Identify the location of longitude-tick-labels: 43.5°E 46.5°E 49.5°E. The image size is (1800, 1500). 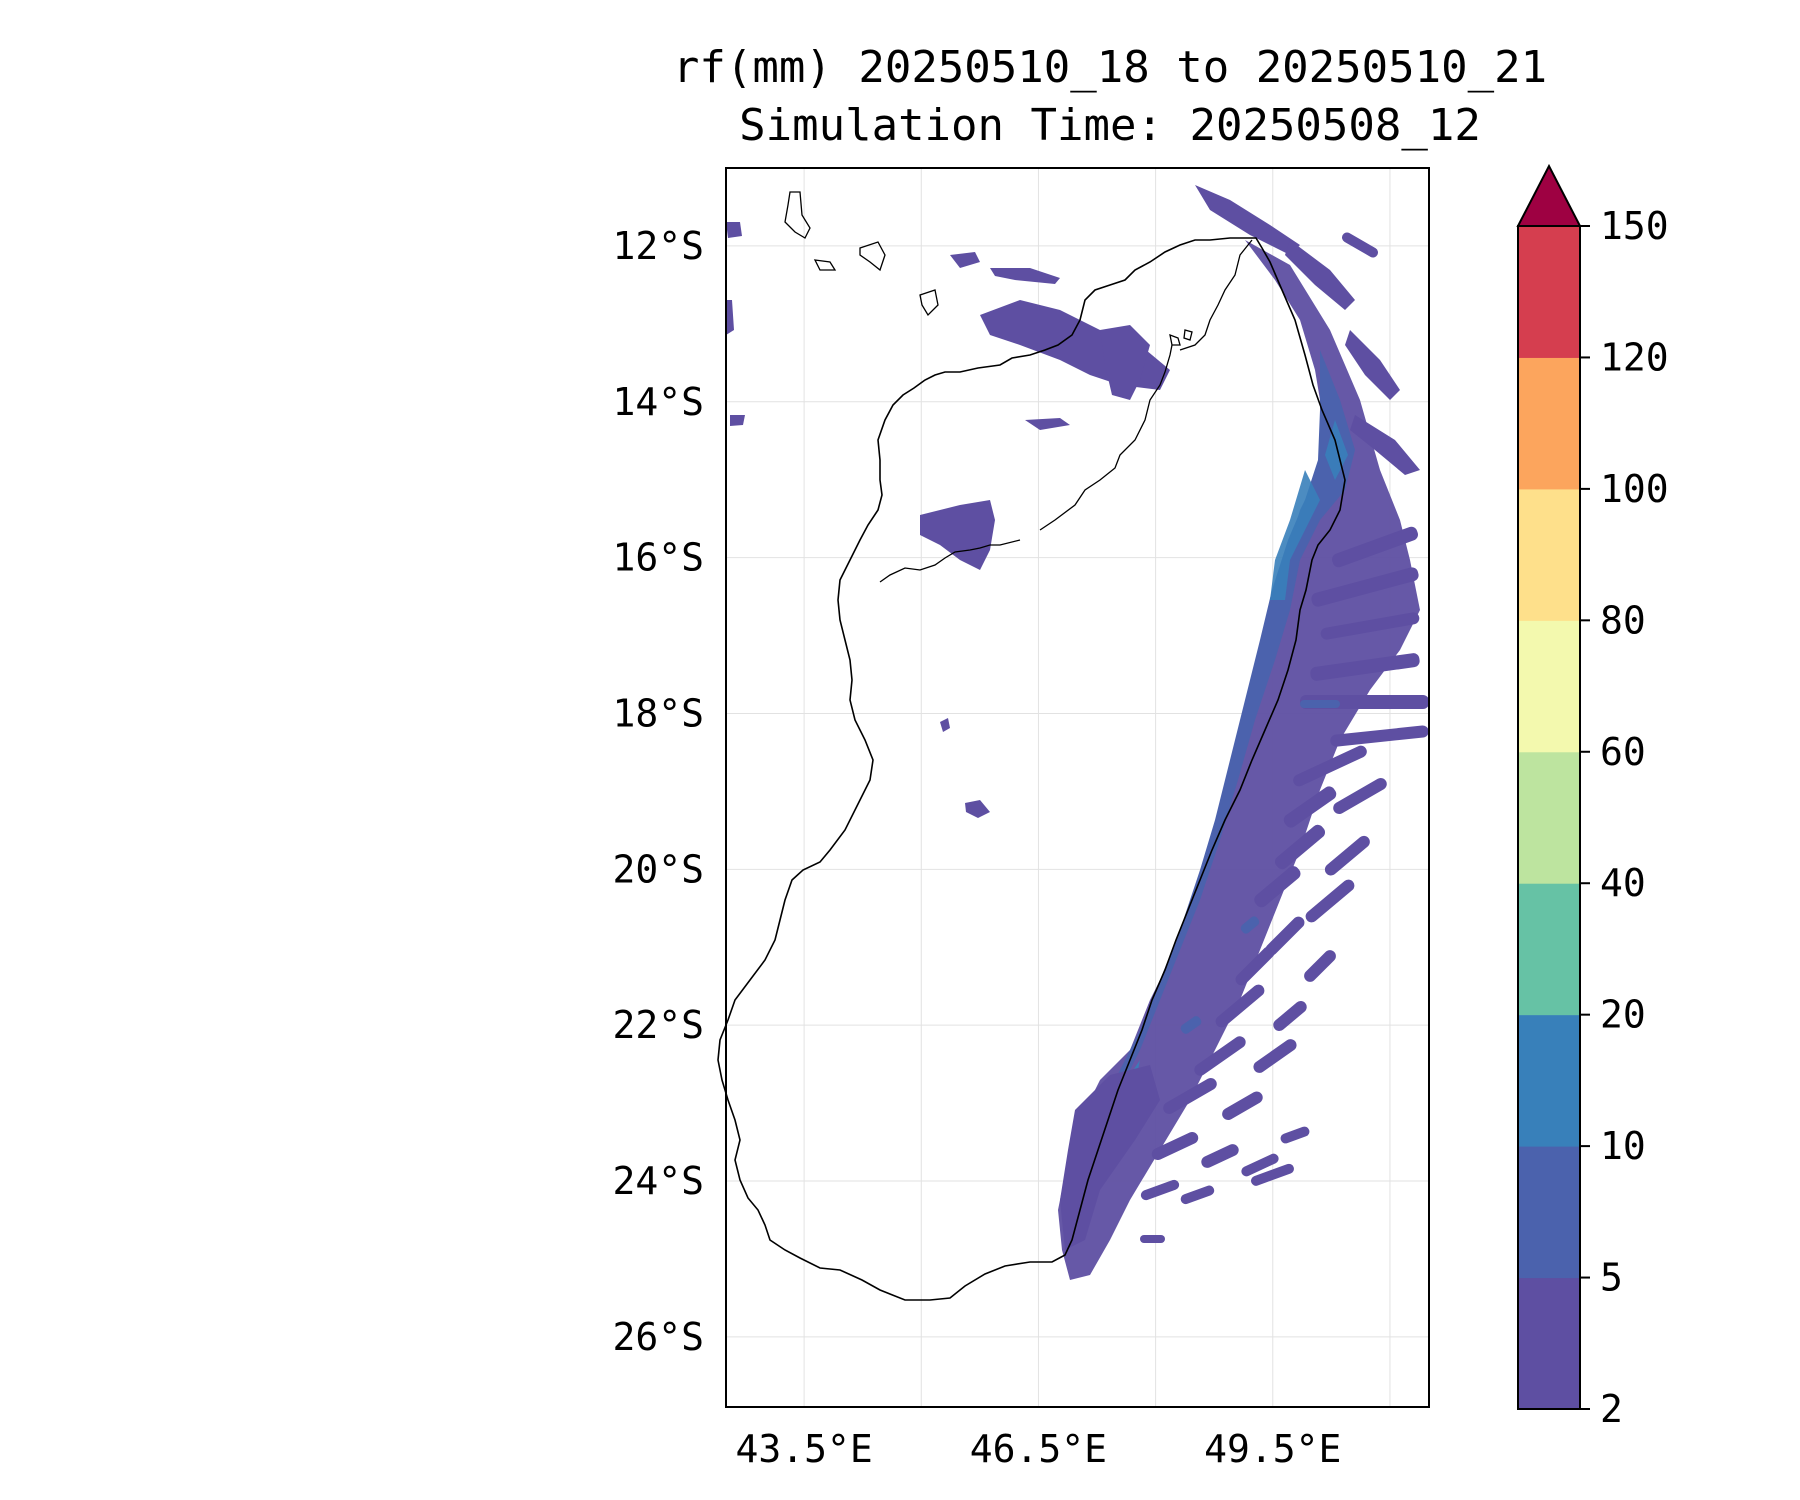
(1038, 1449).